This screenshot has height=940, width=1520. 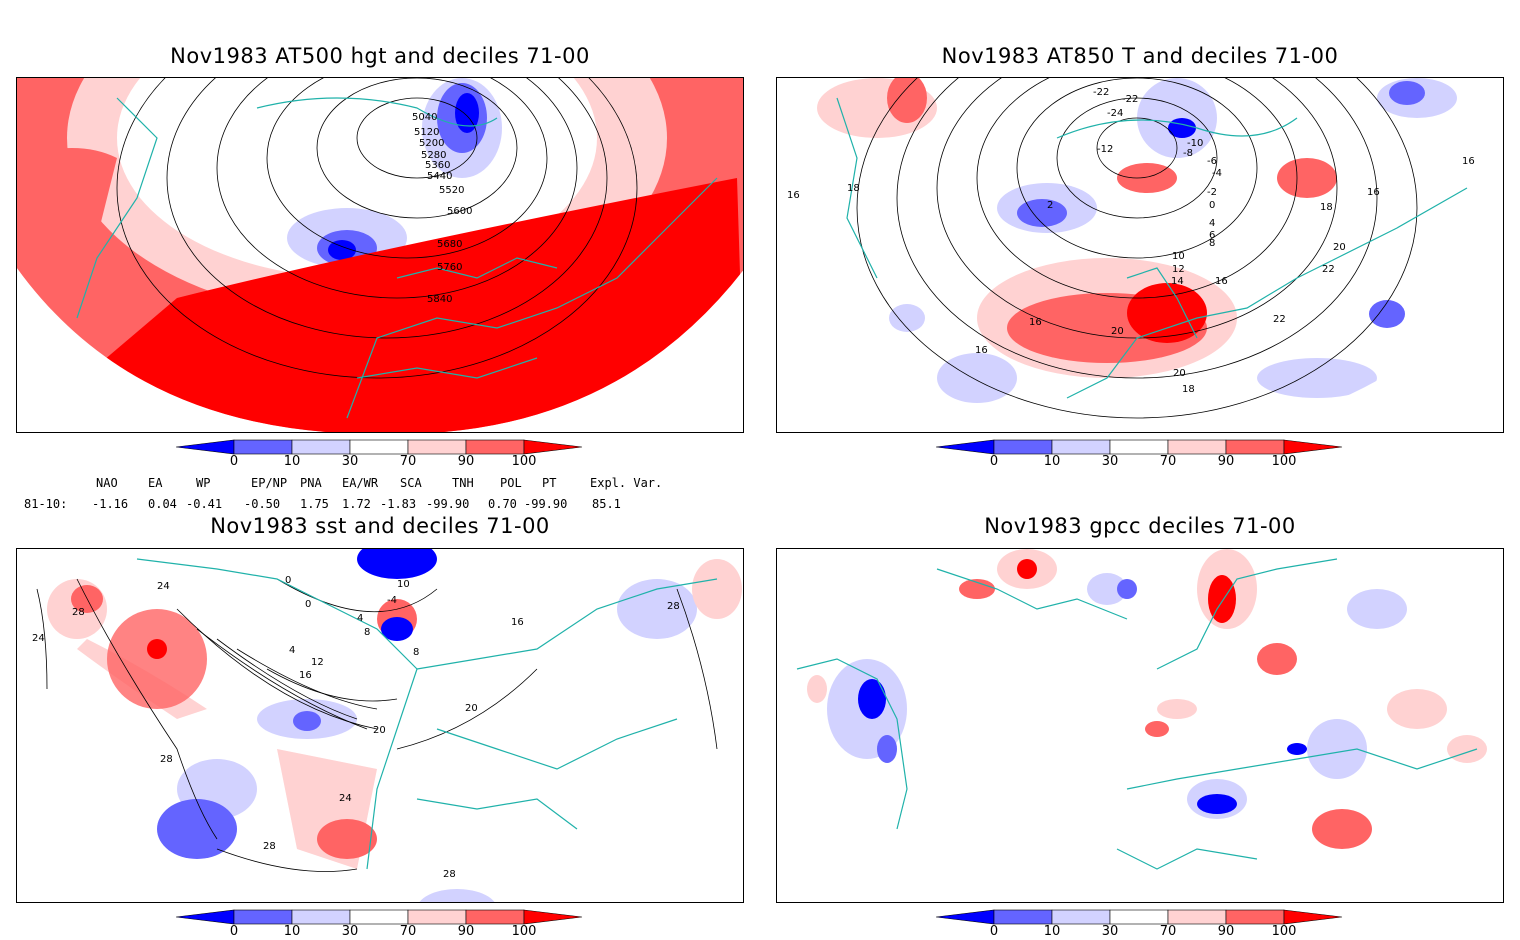 What do you see at coordinates (439, 176) in the screenshot?
I see `contour-label: 5440` at bounding box center [439, 176].